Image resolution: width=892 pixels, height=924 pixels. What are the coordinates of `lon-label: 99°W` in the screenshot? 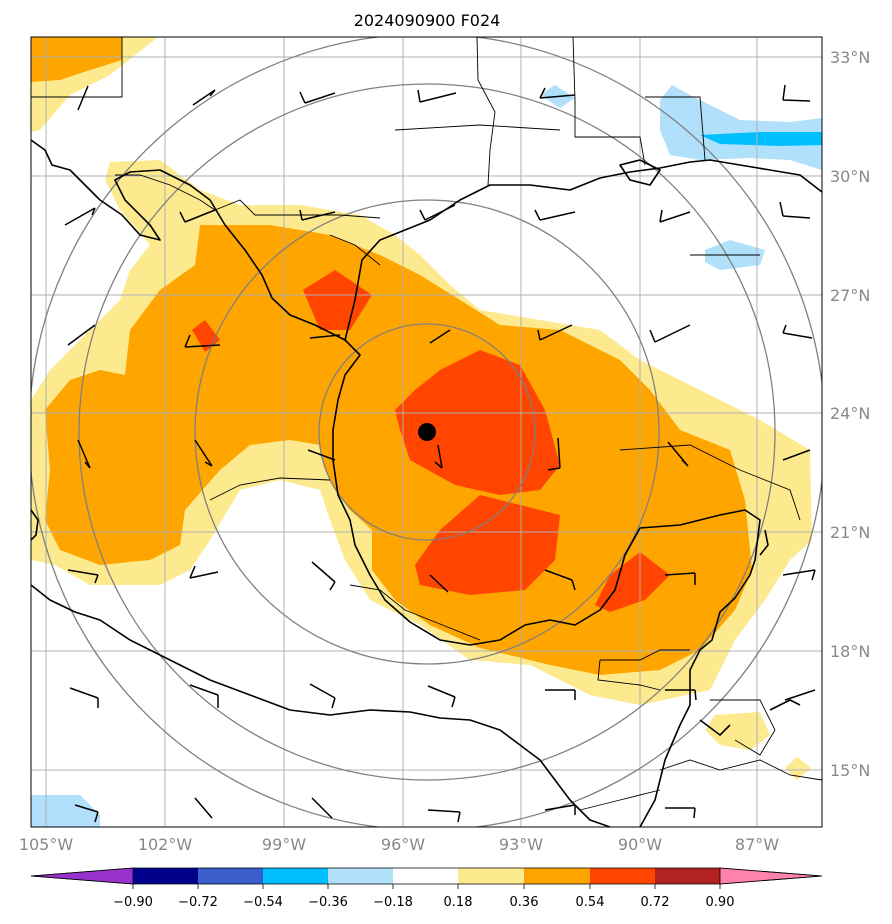 It's located at (284, 844).